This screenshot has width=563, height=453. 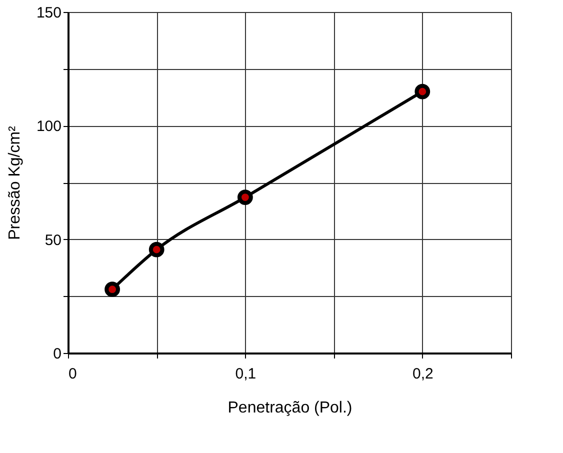 I want to click on x-axis-title: Penetração (Pol.), so click(x=290, y=408).